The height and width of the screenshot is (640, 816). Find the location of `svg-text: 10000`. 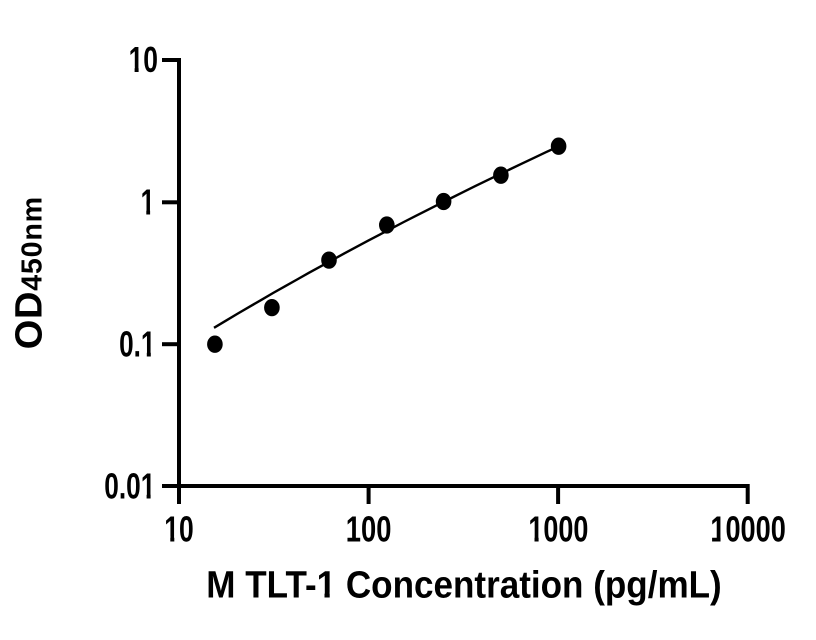

svg-text: 10000 is located at coordinates (747, 529).